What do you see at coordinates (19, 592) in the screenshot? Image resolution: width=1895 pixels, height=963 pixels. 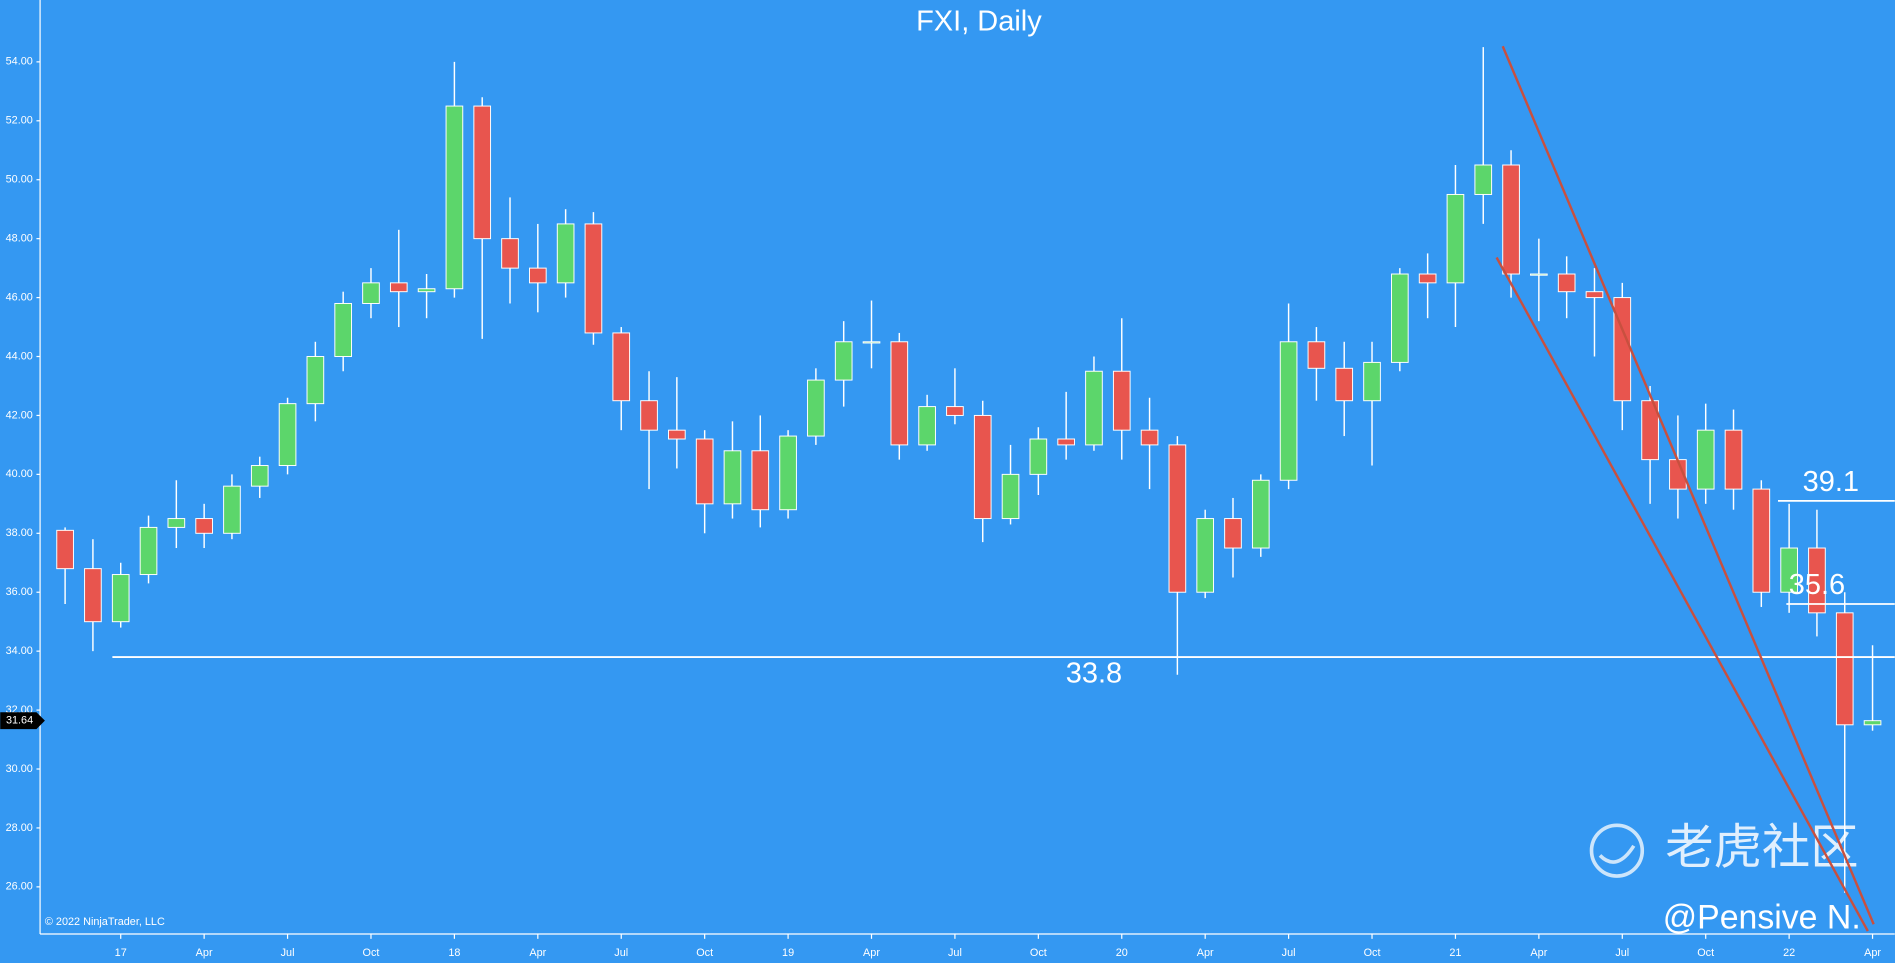 I see `y-tick-label: 36.00` at bounding box center [19, 592].